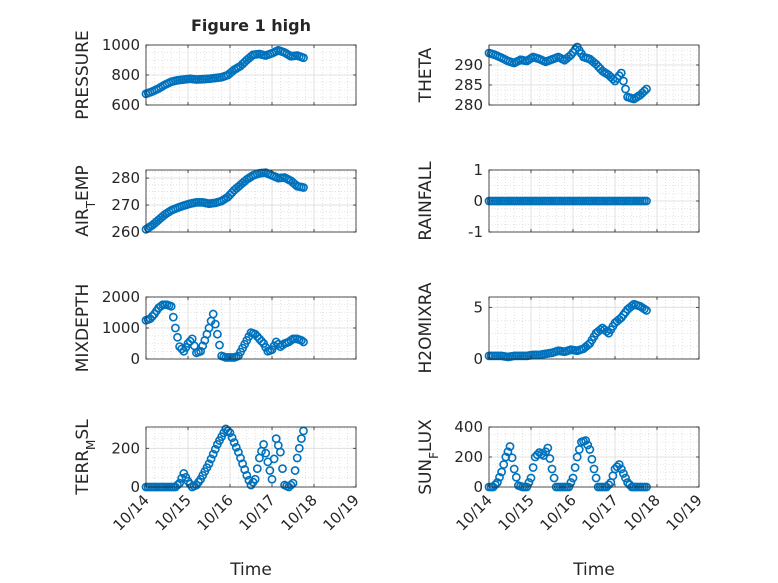 This screenshot has width=778, height=583. What do you see at coordinates (125, 105) in the screenshot?
I see `y-tick-label: 600` at bounding box center [125, 105].